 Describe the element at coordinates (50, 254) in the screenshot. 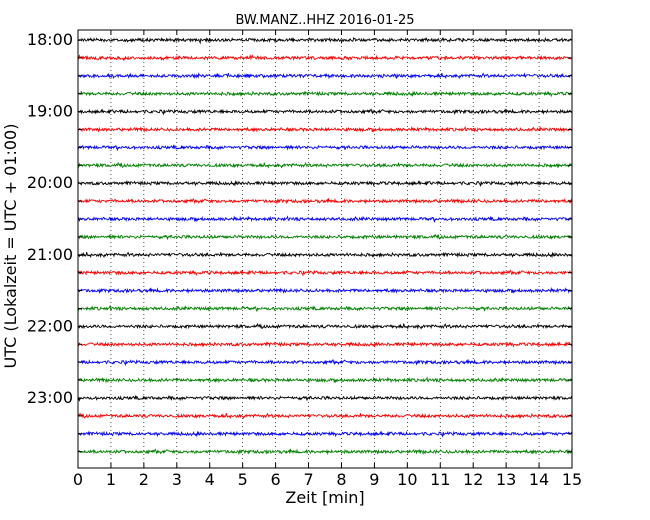

I see `y-tick-label: 21:00` at that location.